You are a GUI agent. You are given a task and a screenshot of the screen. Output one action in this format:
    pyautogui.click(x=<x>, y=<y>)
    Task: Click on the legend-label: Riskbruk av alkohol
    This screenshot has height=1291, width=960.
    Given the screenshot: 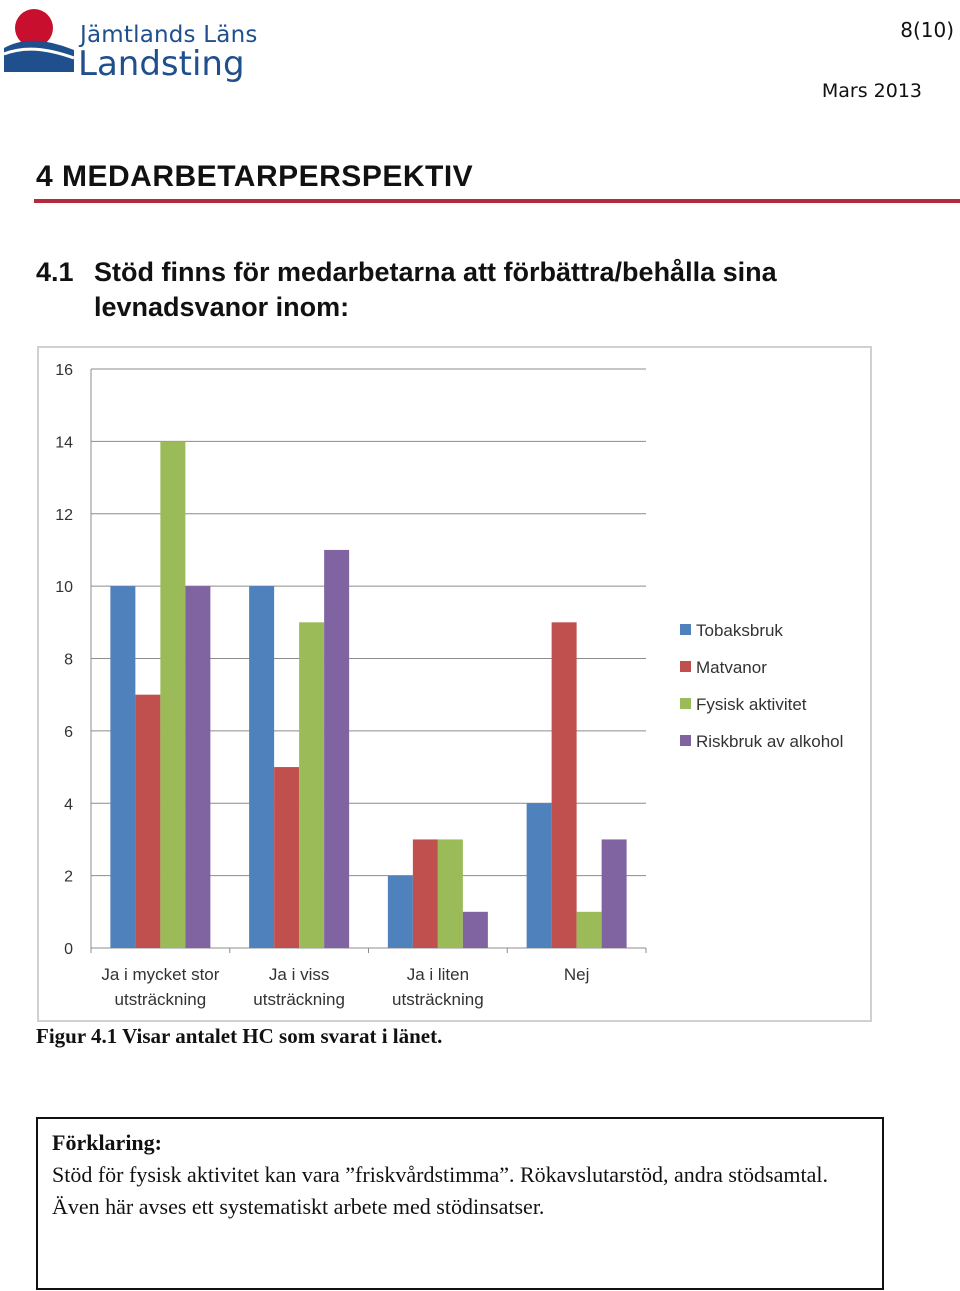 What is the action you would take?
    pyautogui.click(x=769, y=741)
    